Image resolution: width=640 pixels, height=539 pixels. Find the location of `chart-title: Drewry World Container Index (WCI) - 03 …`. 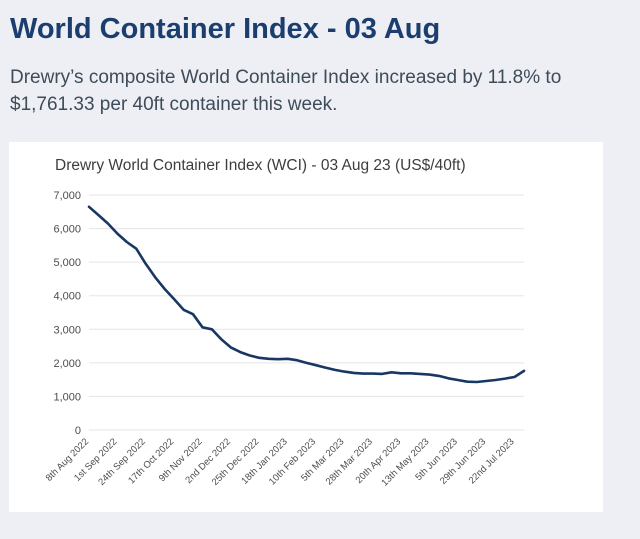

chart-title: Drewry World Container Index (WCI) - 03 … is located at coordinates (260, 165).